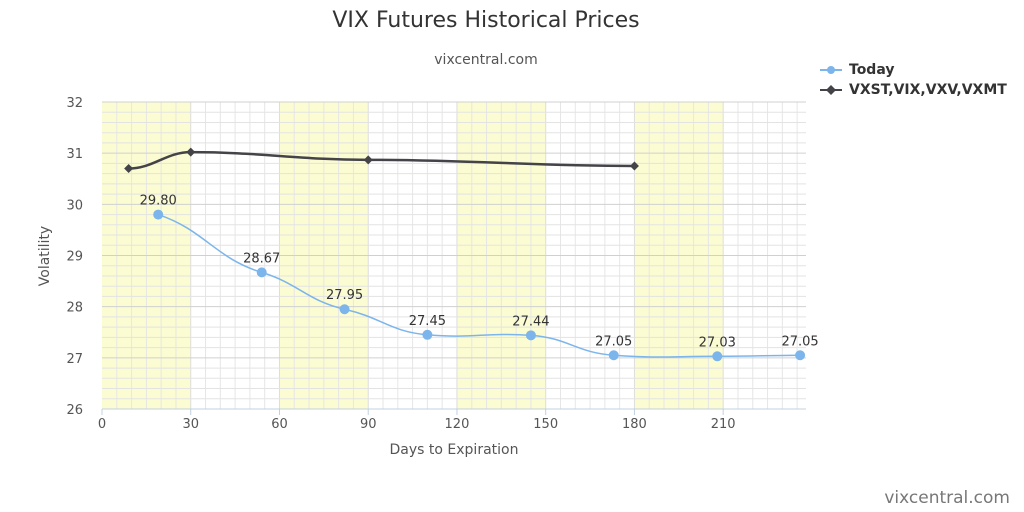  Describe the element at coordinates (634, 424) in the screenshot. I see `x-tick-label: 180` at that location.